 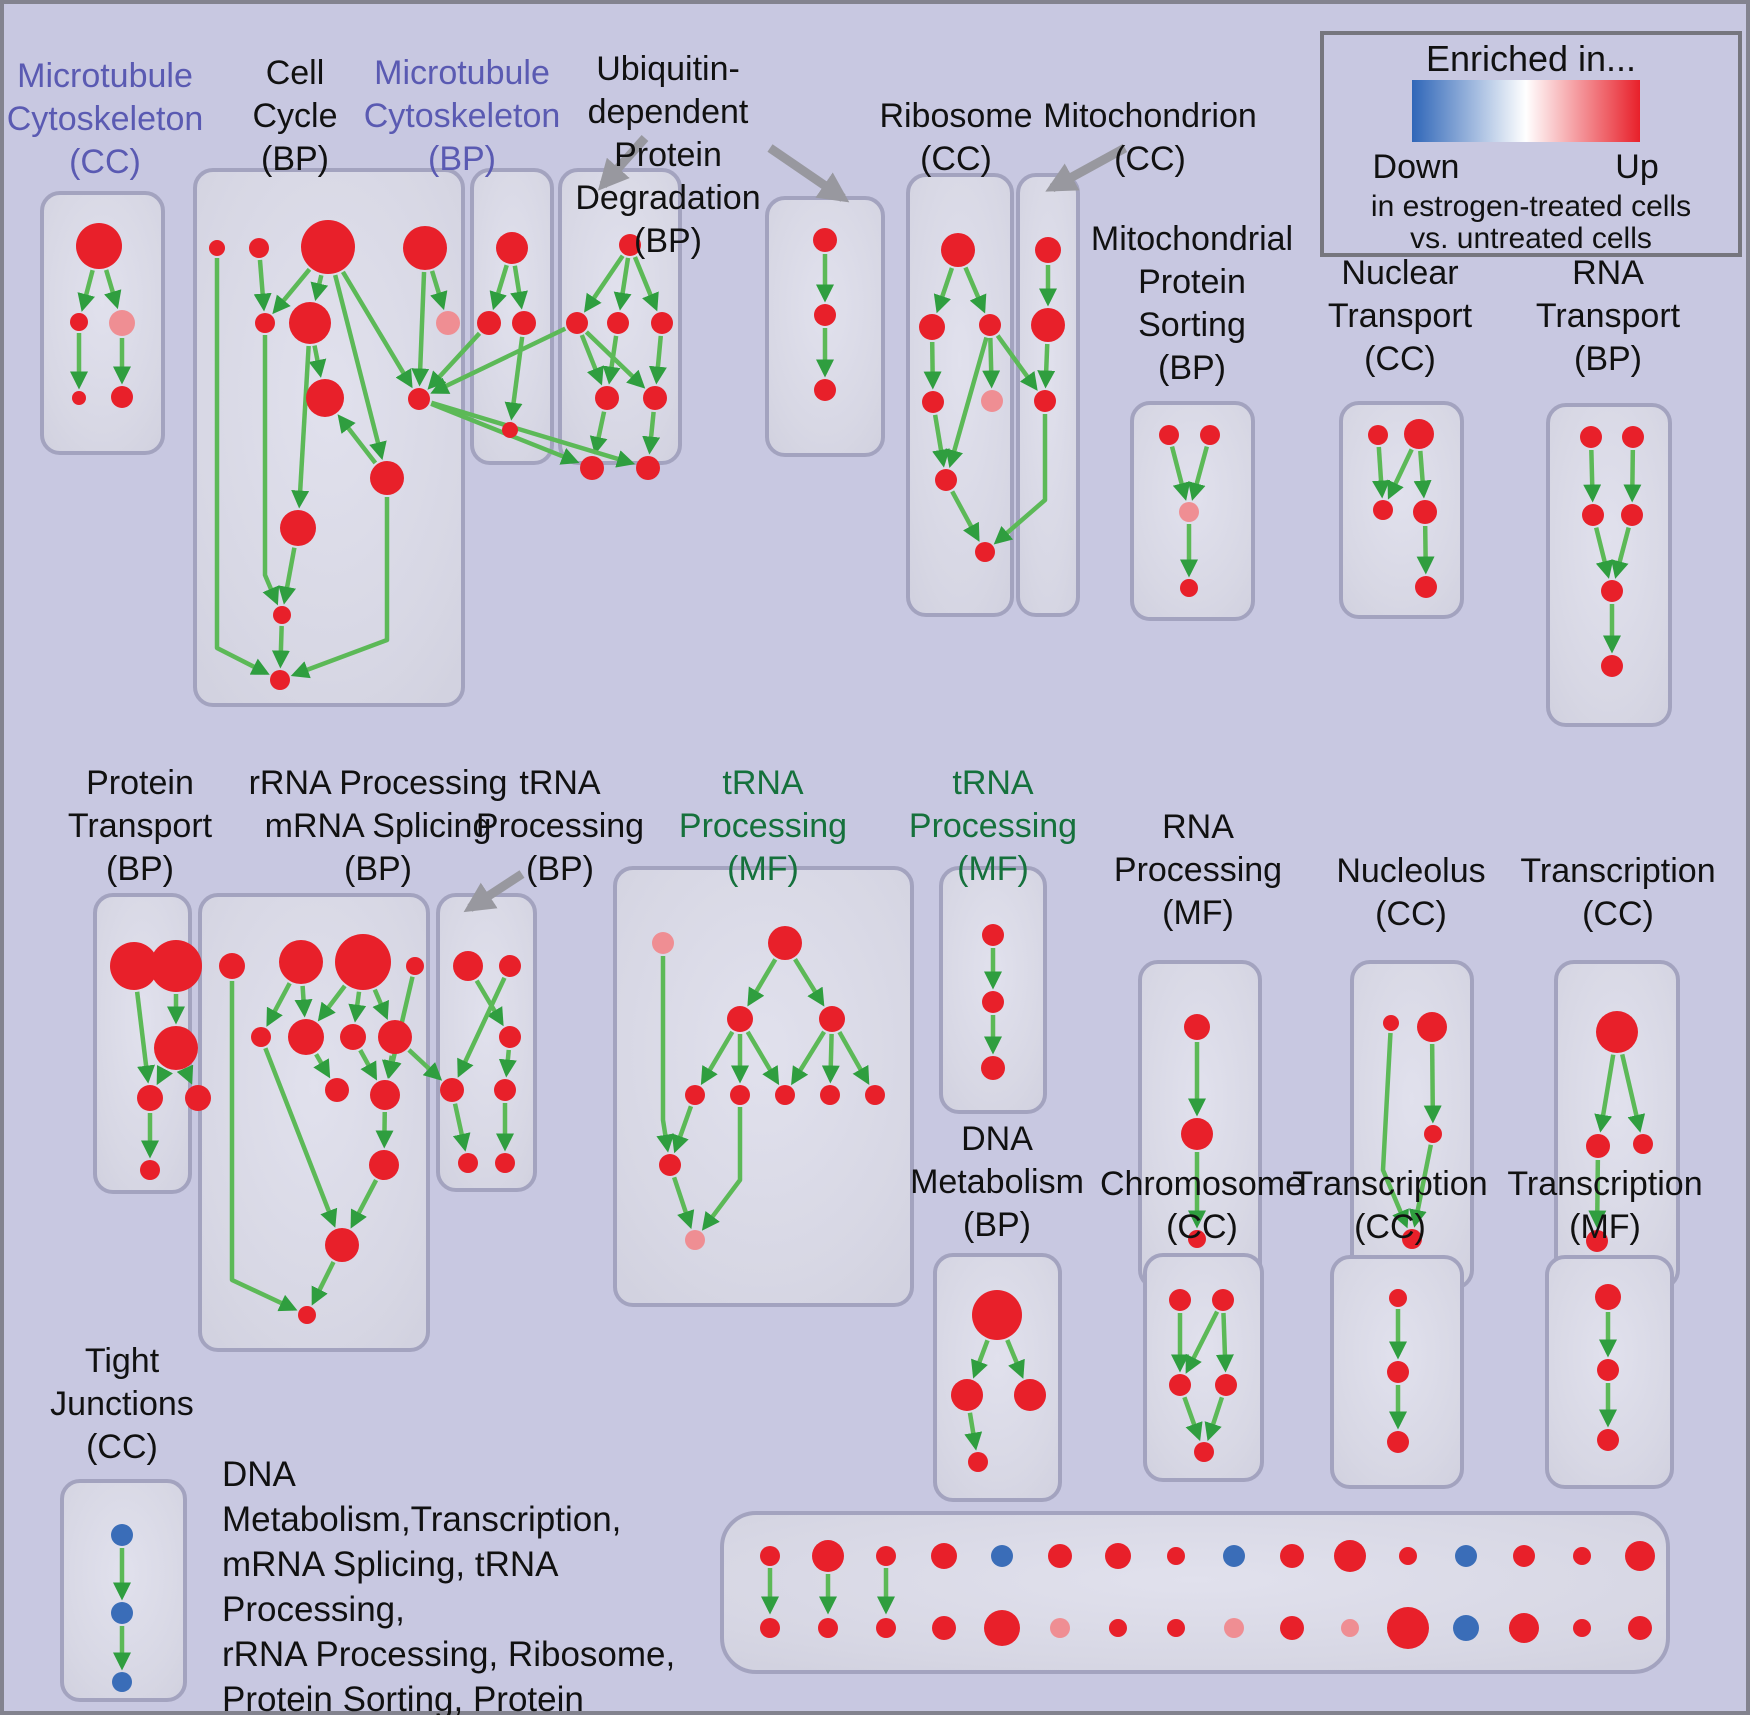 What do you see at coordinates (832, 1019) in the screenshot?
I see `node-tmf1-MR` at bounding box center [832, 1019].